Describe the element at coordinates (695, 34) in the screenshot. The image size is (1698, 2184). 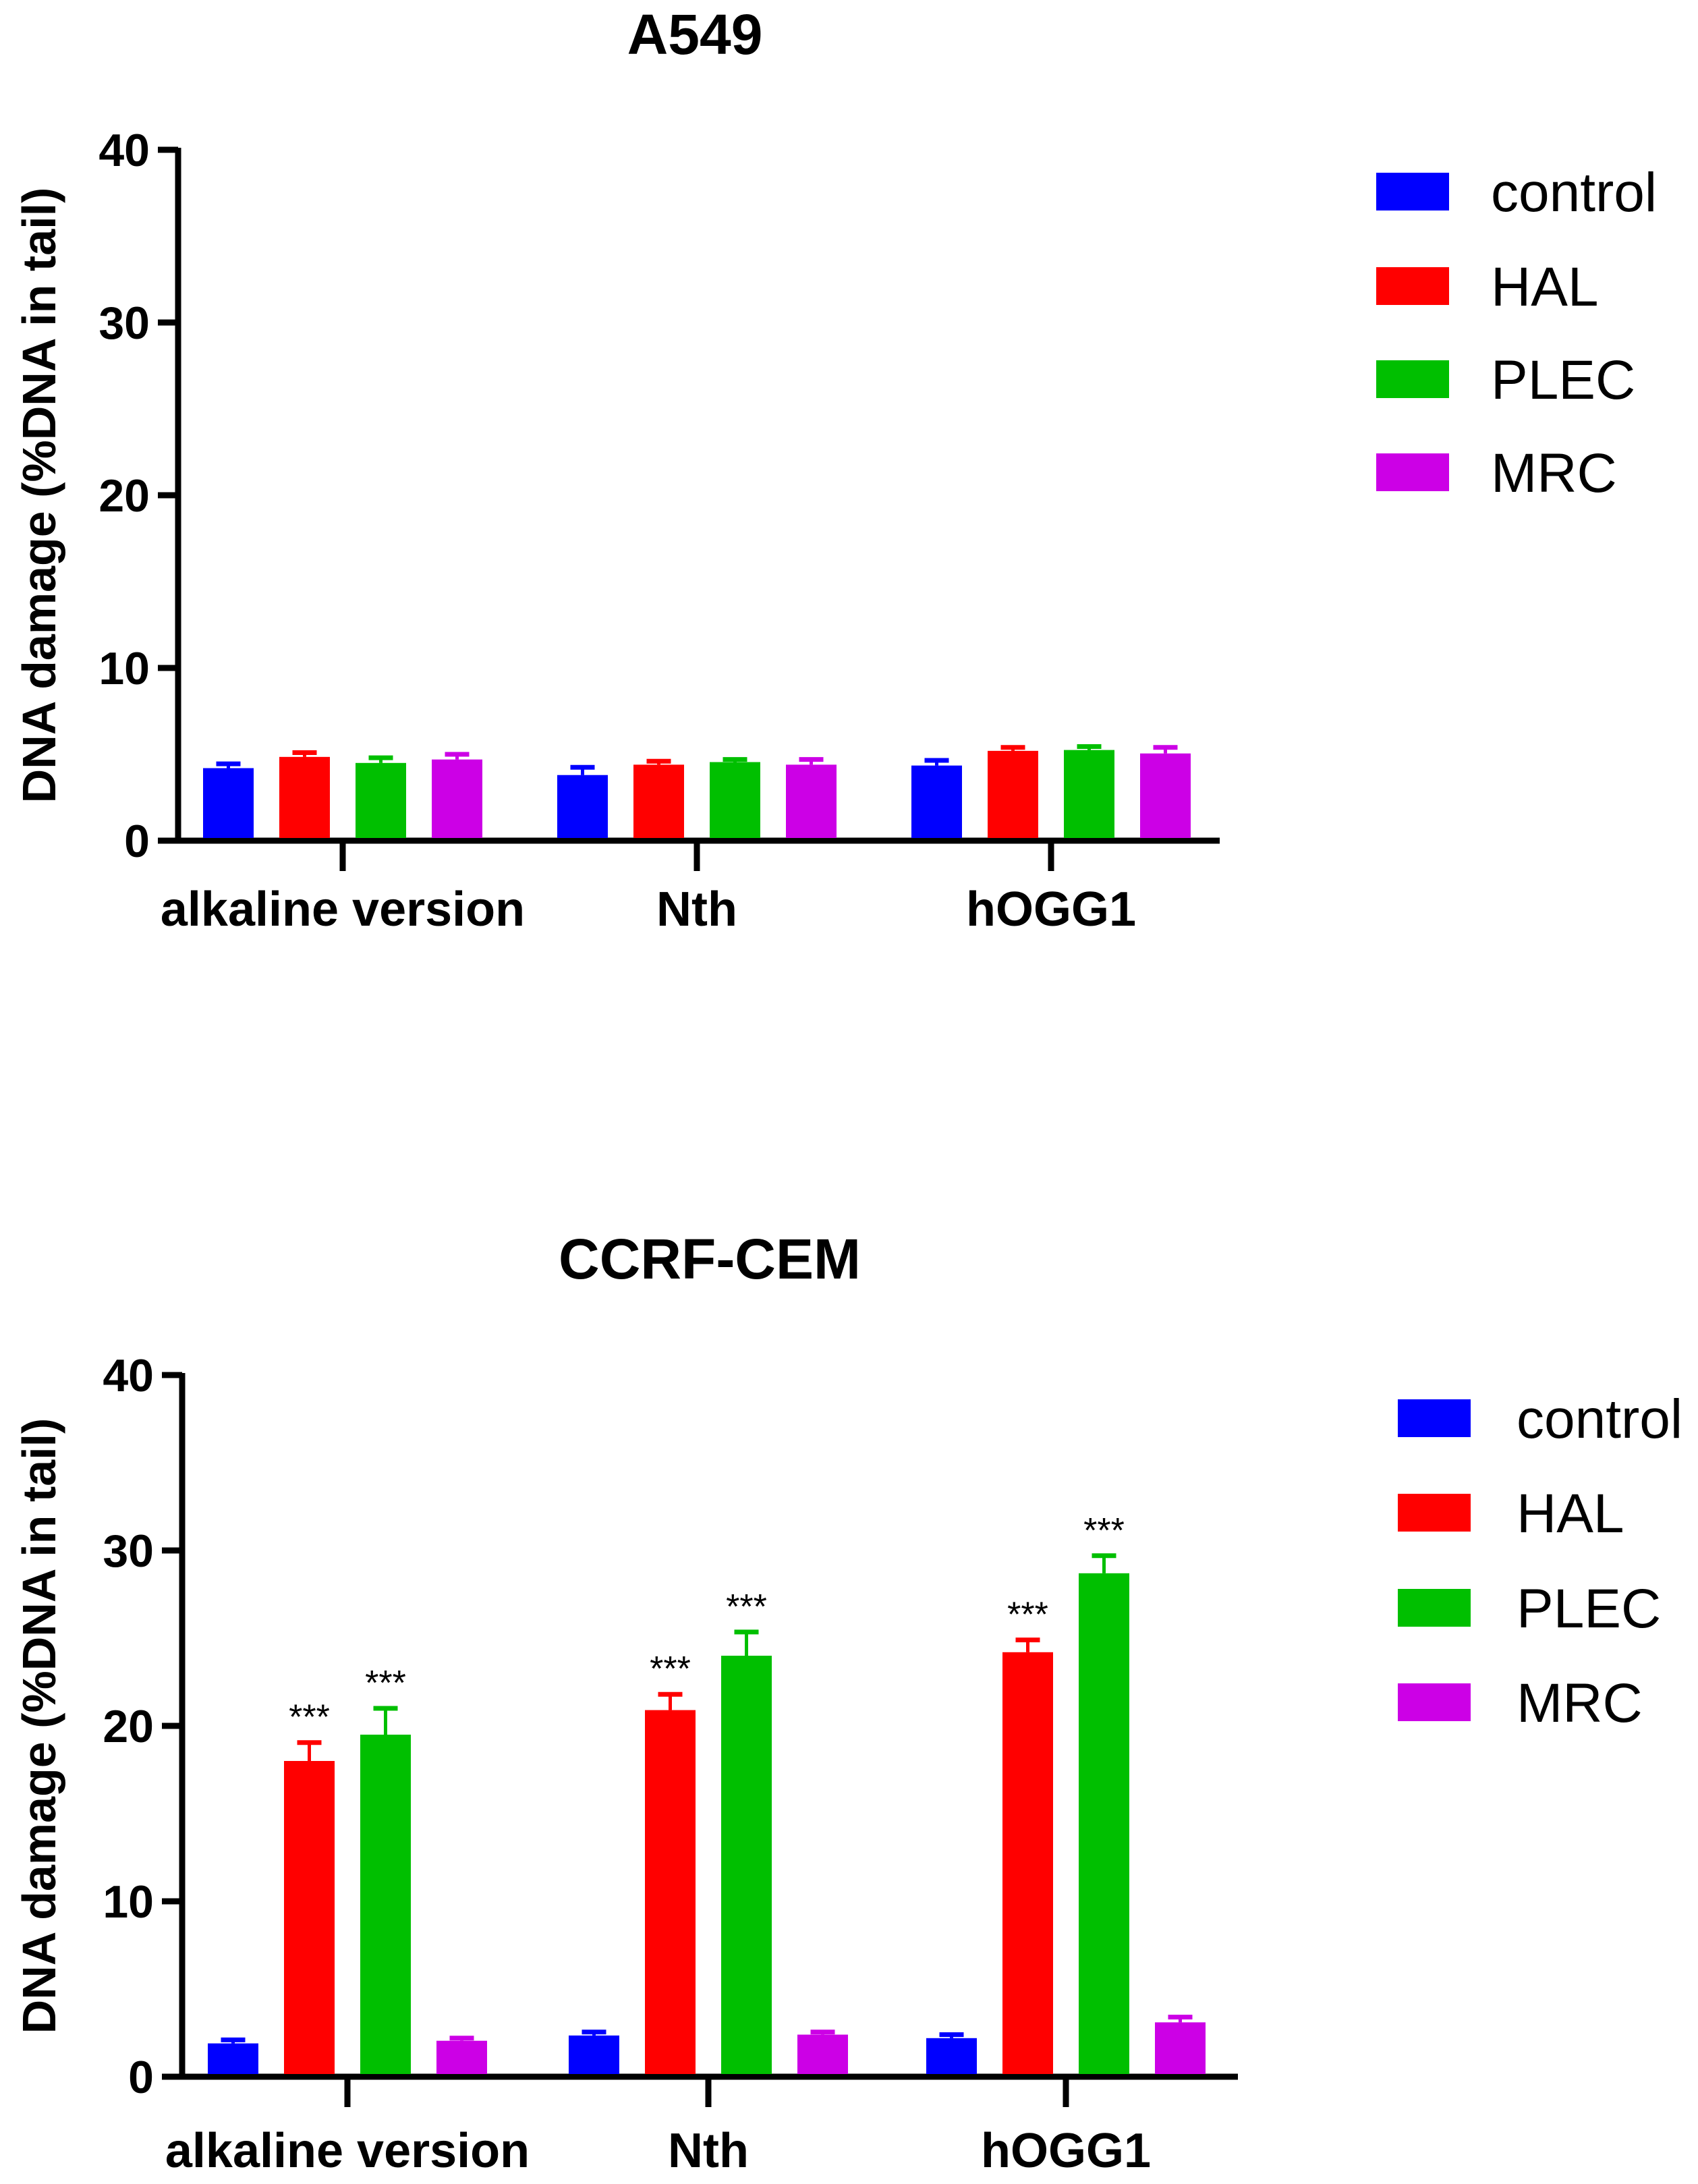
I see `chart-title: A549` at that location.